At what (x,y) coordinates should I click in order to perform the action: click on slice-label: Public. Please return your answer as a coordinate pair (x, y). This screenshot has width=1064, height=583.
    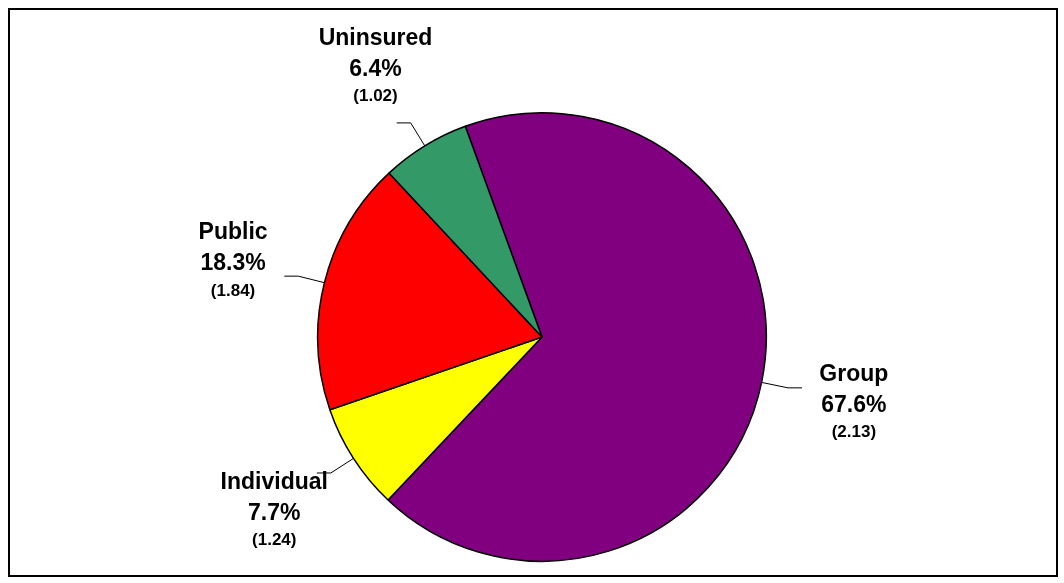
    Looking at the image, I should click on (233, 231).